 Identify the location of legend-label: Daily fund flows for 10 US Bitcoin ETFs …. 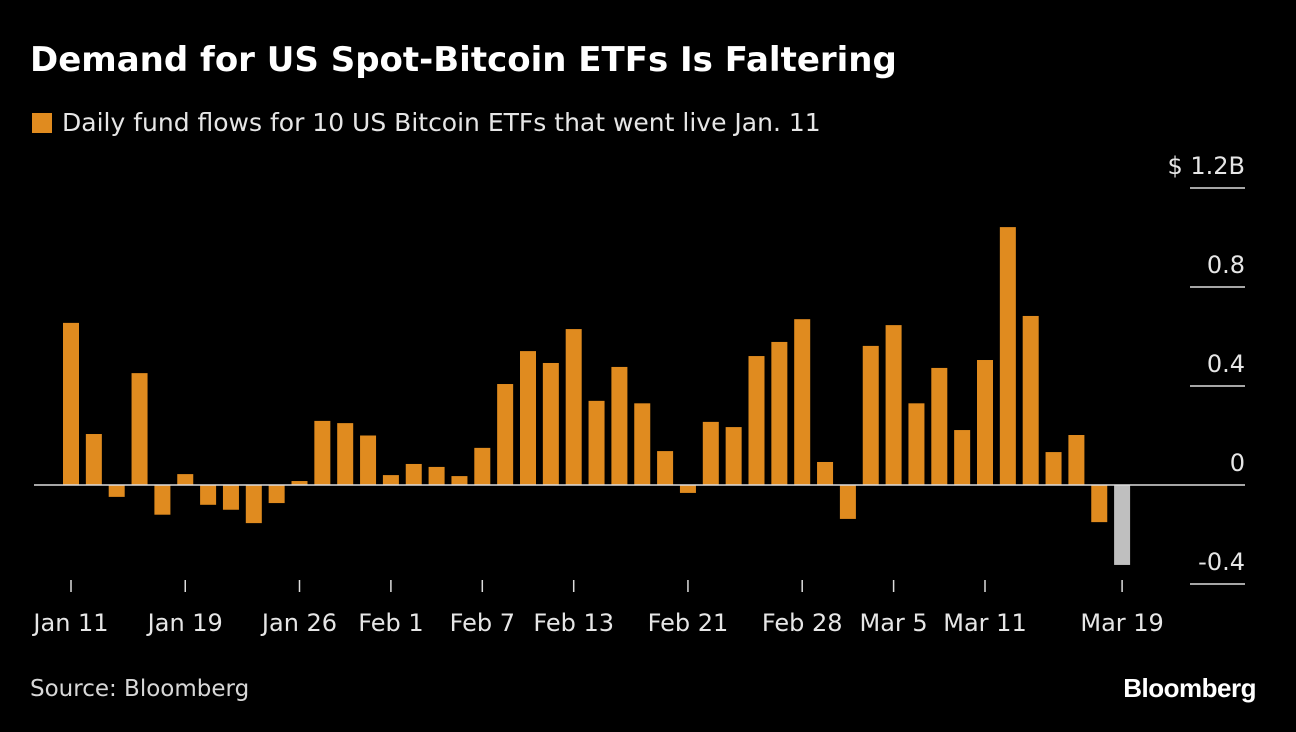
(441, 122).